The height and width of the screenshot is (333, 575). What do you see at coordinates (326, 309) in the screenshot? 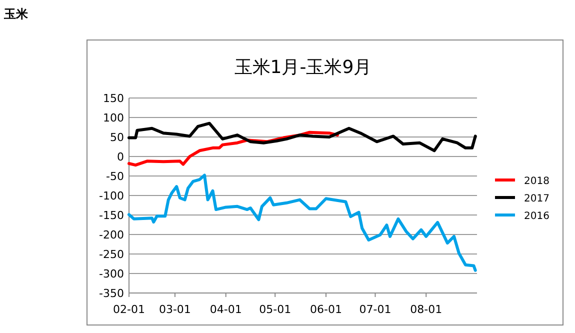
I see `x-tick-label: 06-01` at bounding box center [326, 309].